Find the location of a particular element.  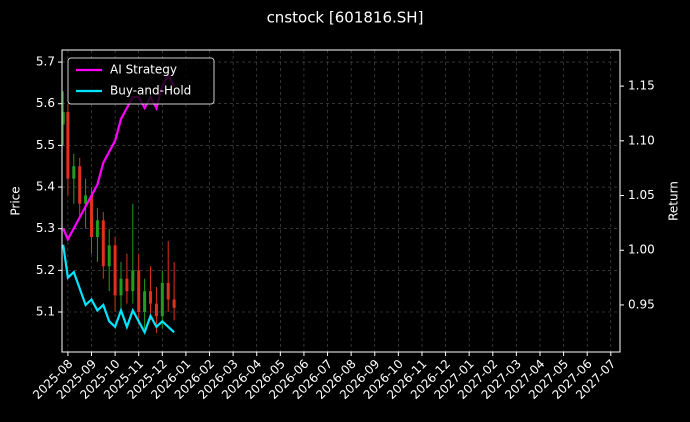

legend-label: Buy-and-Hold is located at coordinates (150, 91).